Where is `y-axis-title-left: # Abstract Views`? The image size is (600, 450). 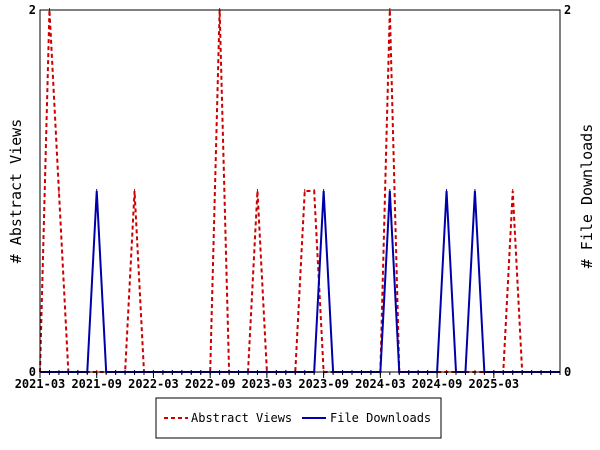 y-axis-title-left: # Abstract Views is located at coordinates (16, 191).